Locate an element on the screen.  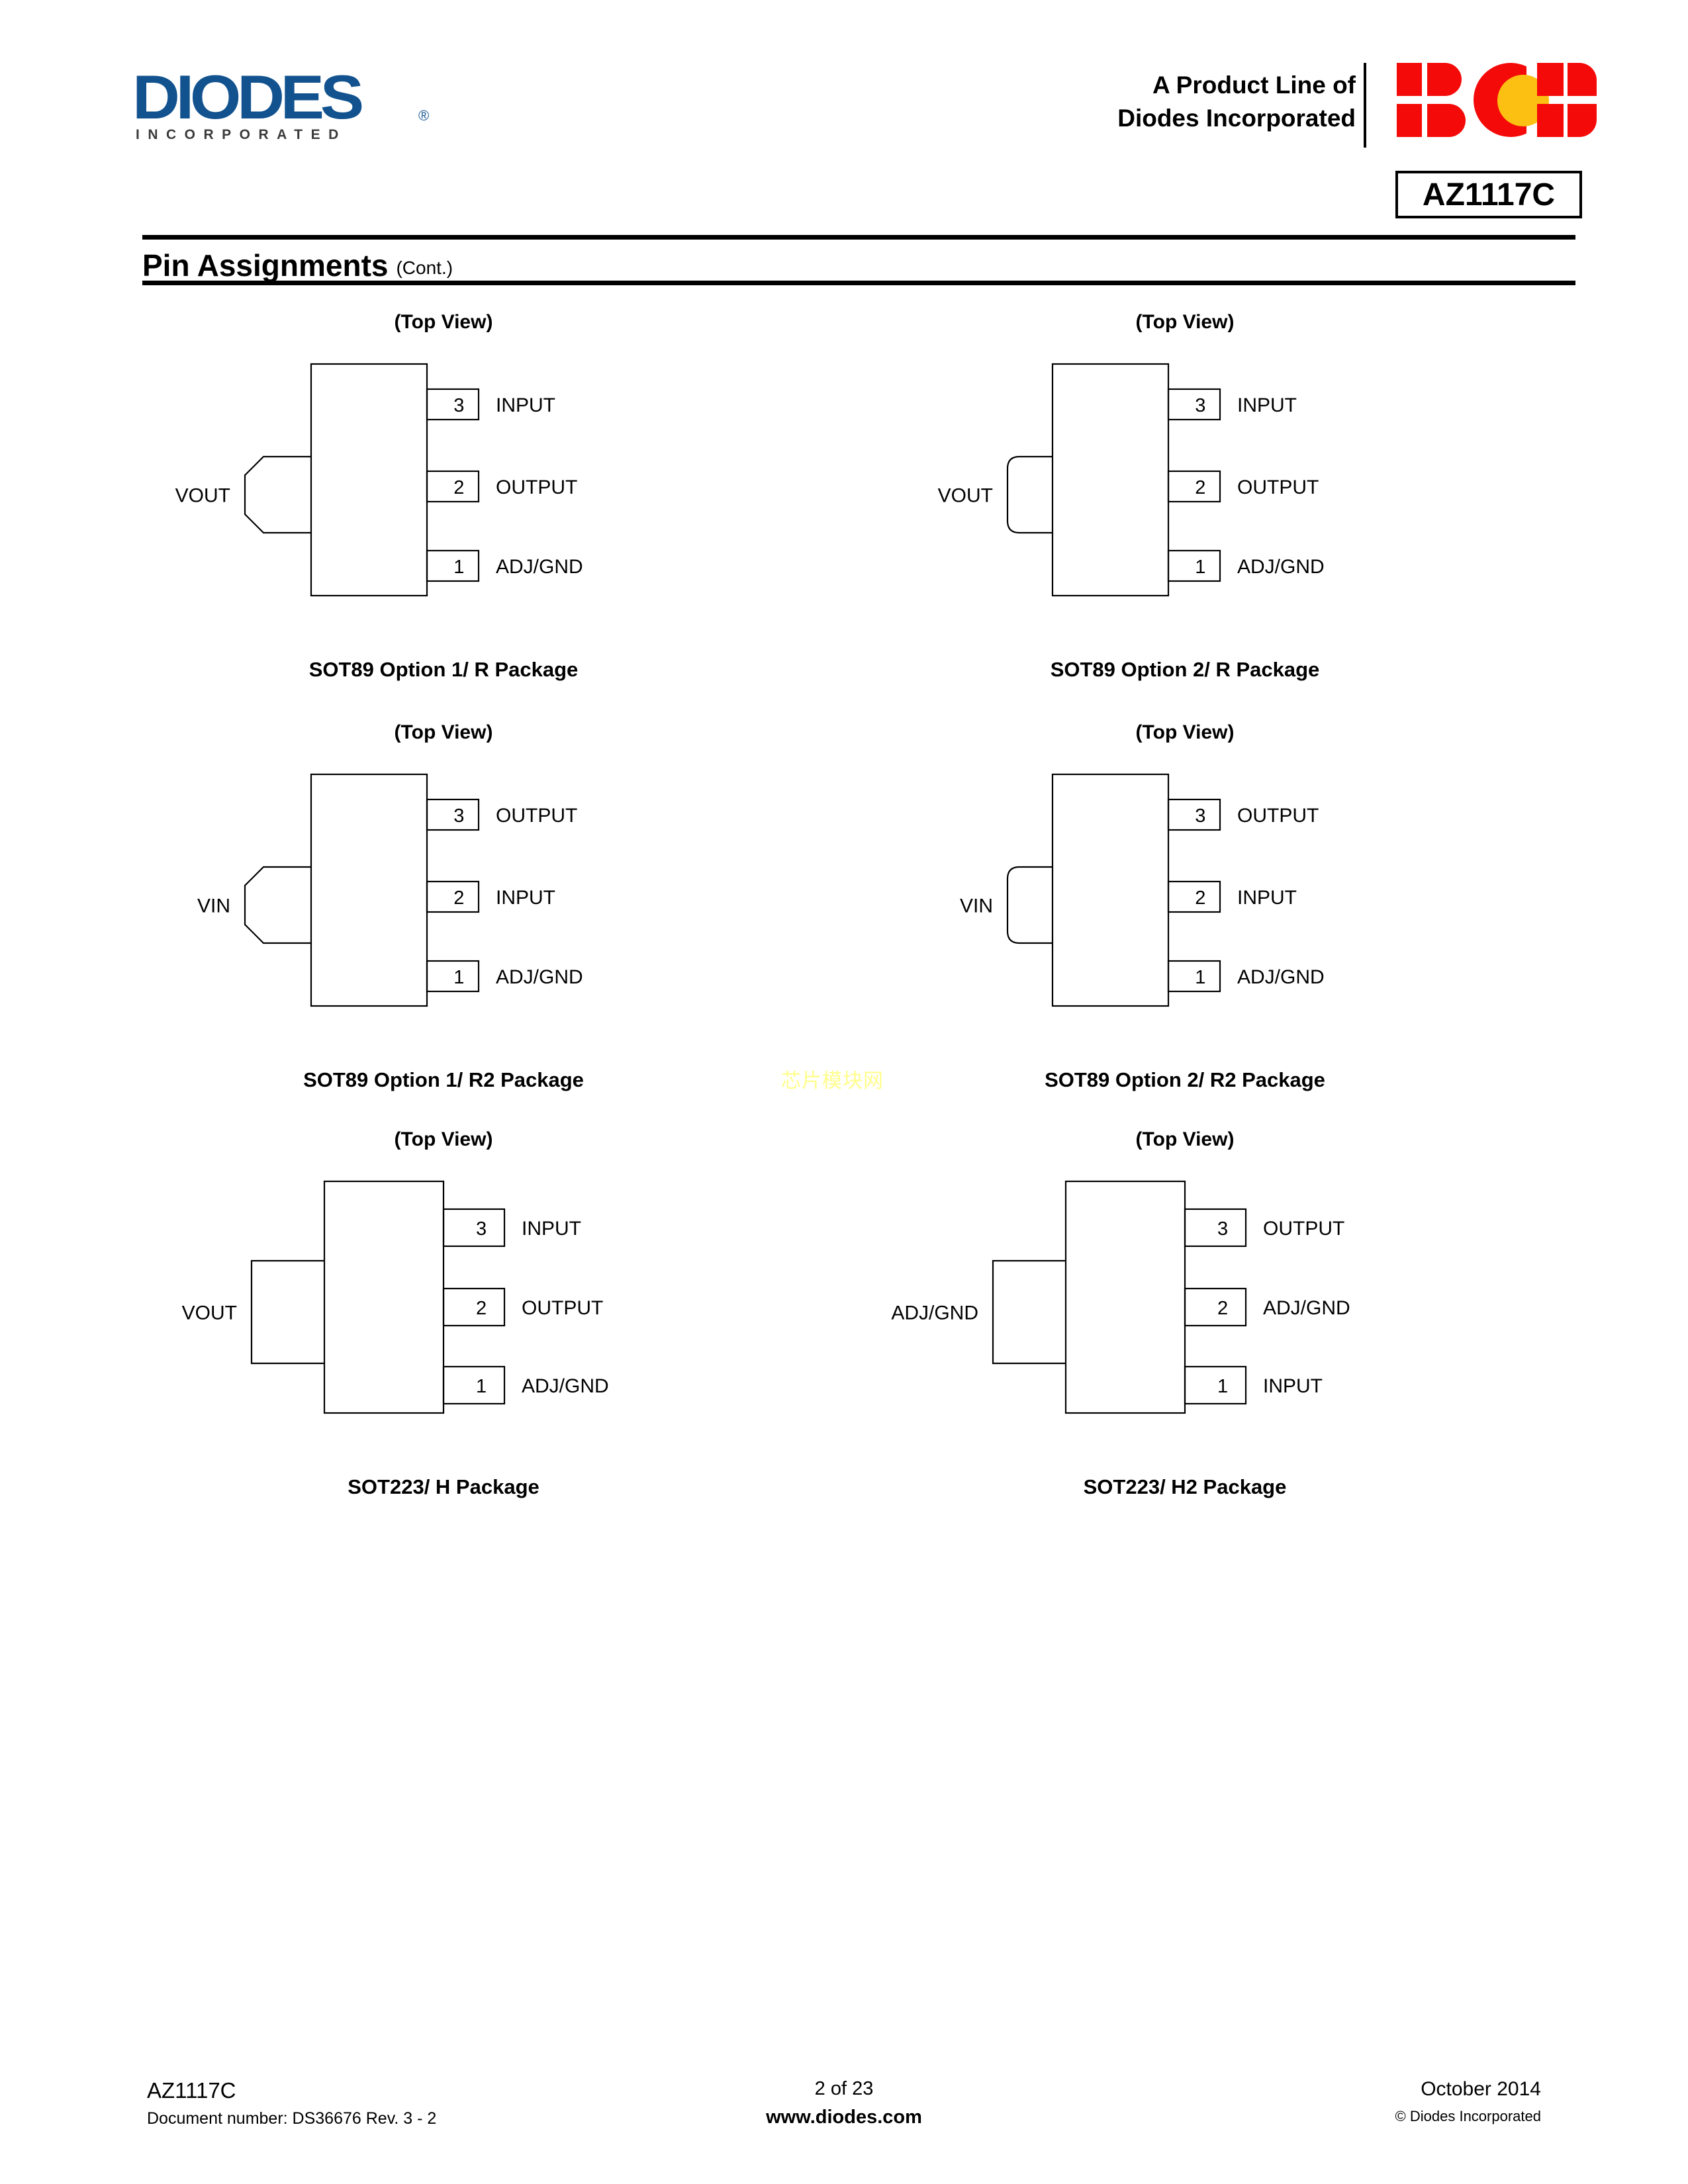
registered-trademark-icon: ® is located at coordinates (424, 116).